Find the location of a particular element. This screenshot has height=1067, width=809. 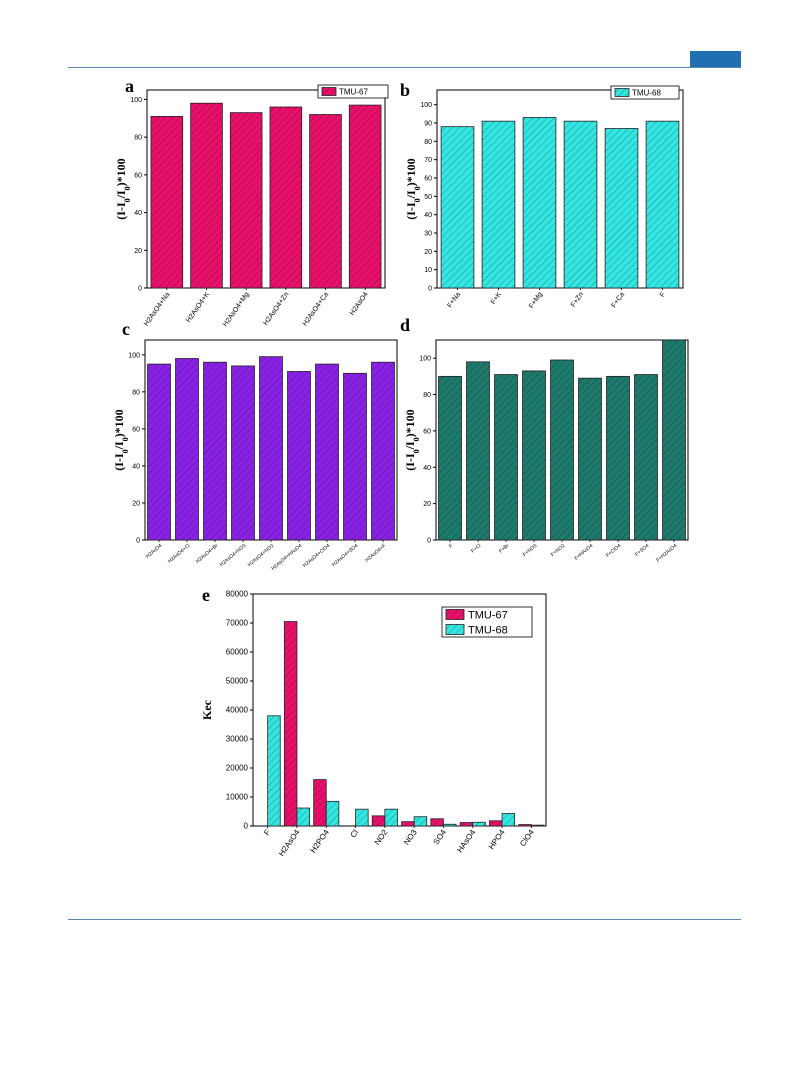

x-tick-label: F+H2AsO4 is located at coordinates (666, 553).